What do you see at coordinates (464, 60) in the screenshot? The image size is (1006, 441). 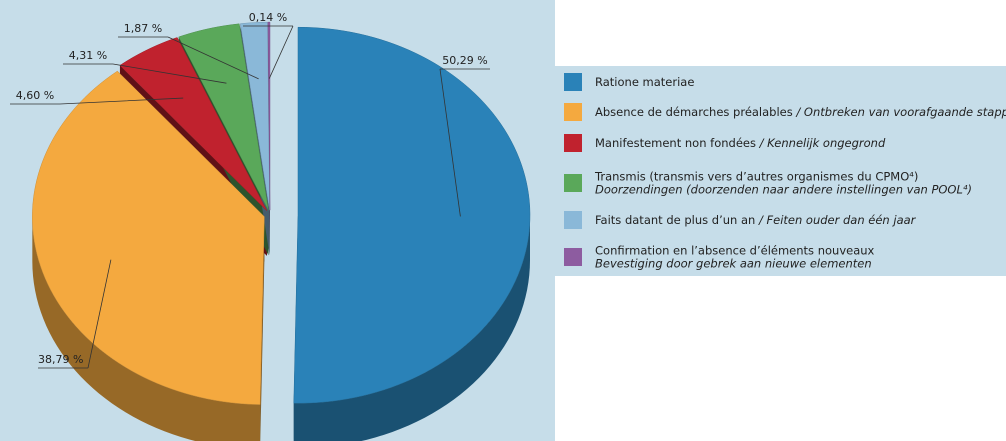 I see `value-label: 50,29 %` at bounding box center [464, 60].